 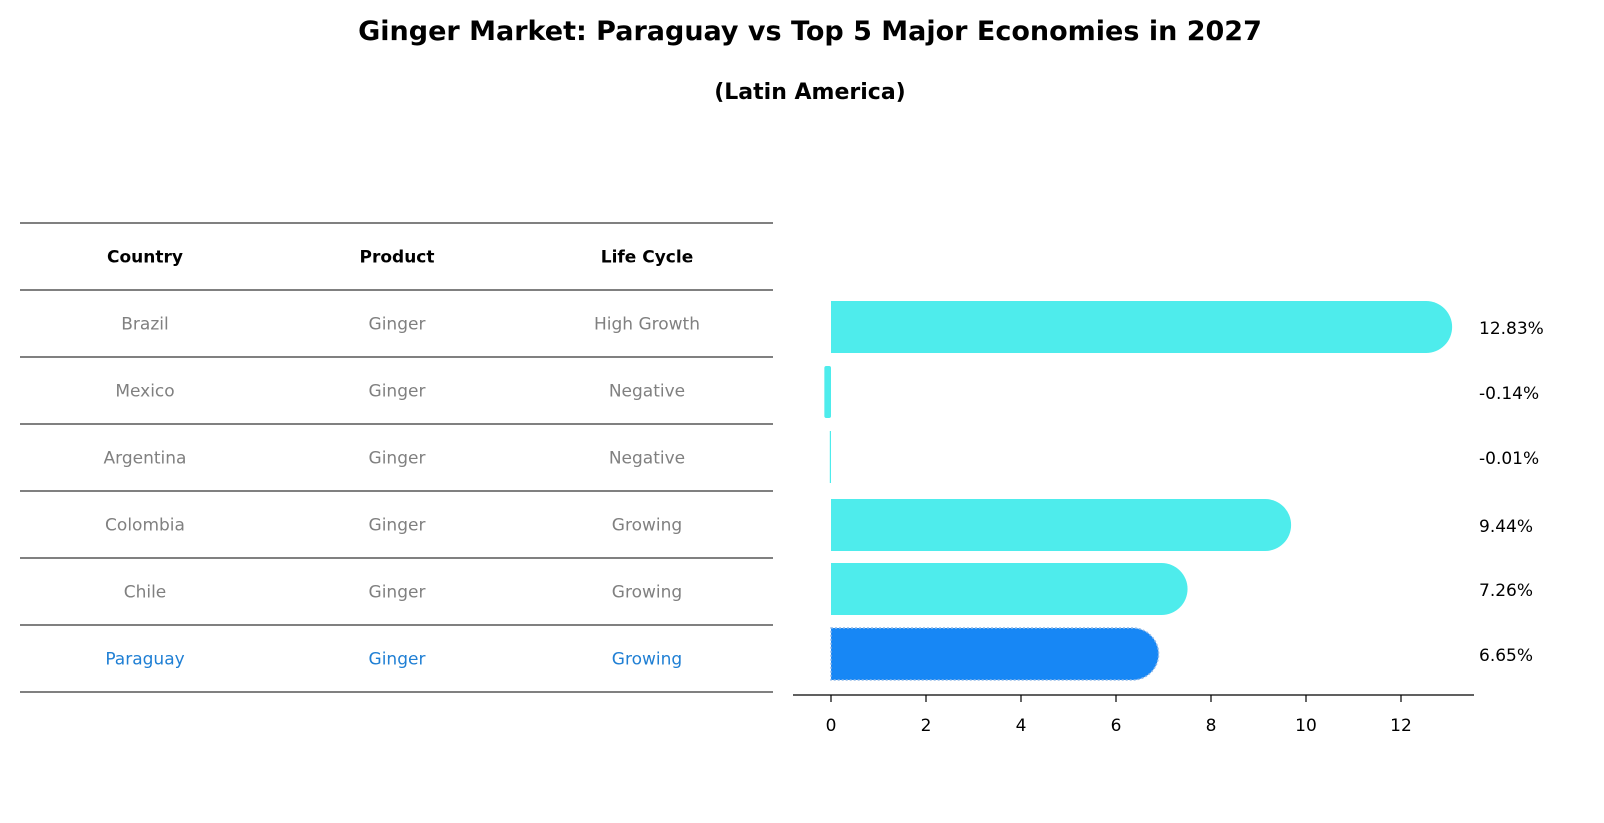 What do you see at coordinates (647, 258) in the screenshot?
I see `table-header-cell: Life Cycle` at bounding box center [647, 258].